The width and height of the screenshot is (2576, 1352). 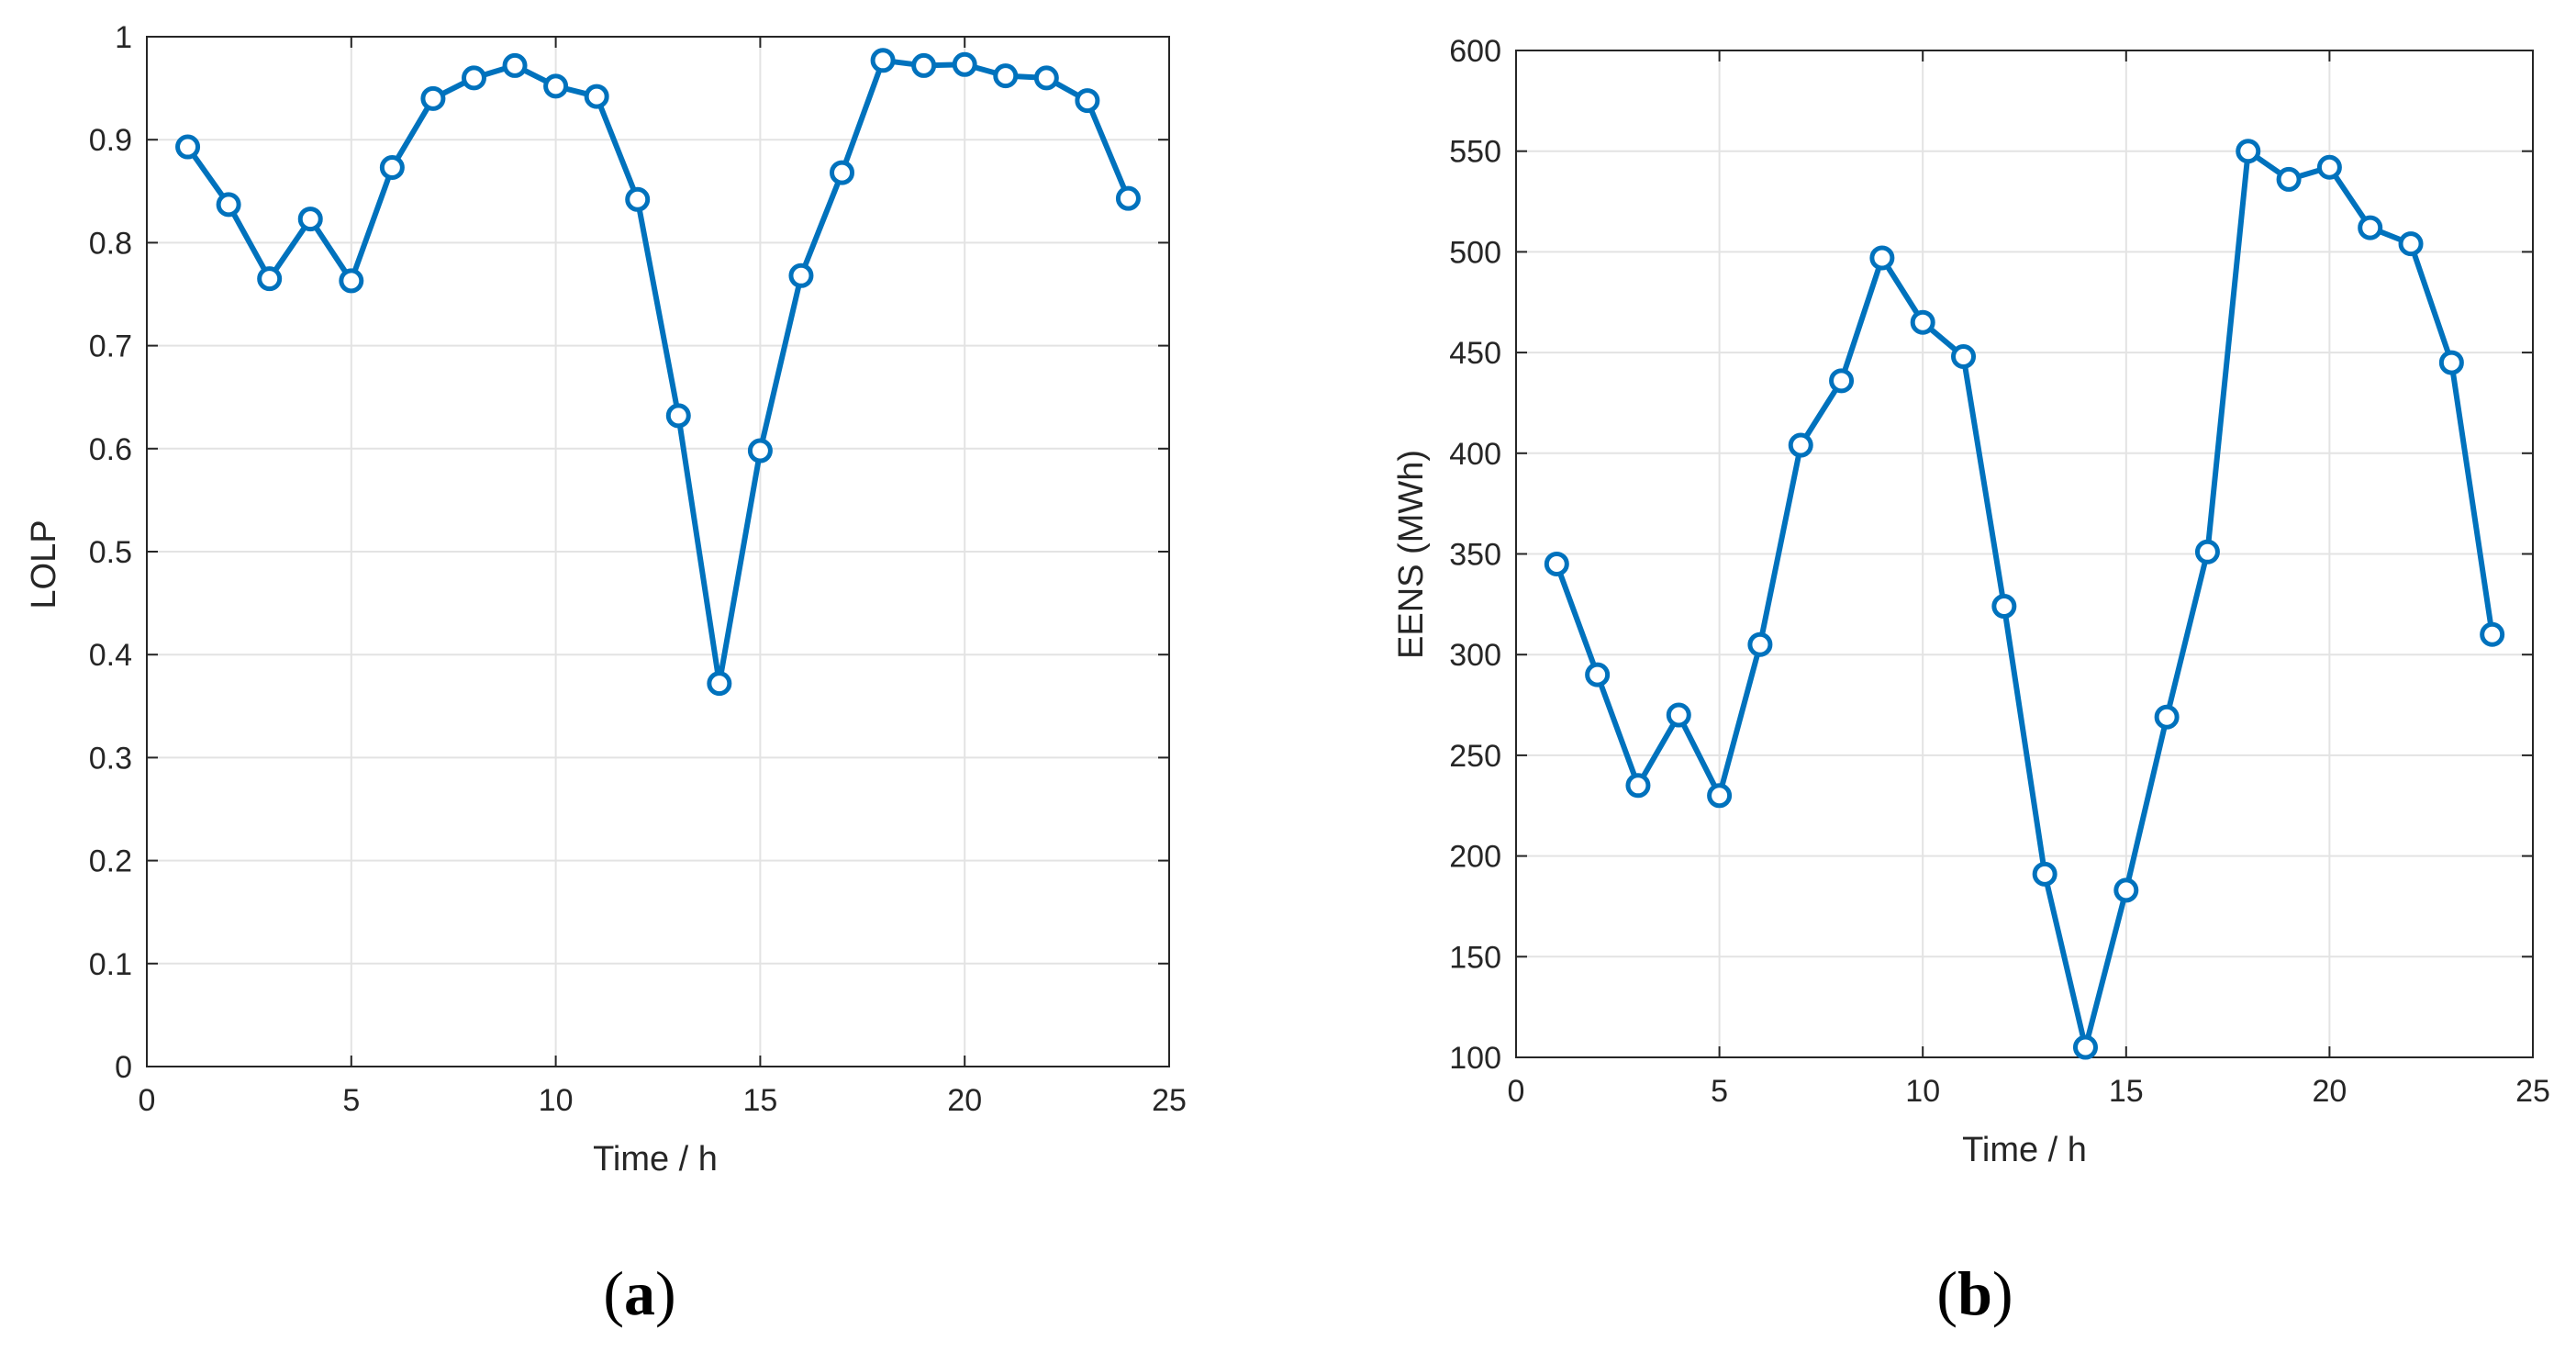 What do you see at coordinates (1516, 1091) in the screenshot?
I see `x-tick-label-b: 0` at bounding box center [1516, 1091].